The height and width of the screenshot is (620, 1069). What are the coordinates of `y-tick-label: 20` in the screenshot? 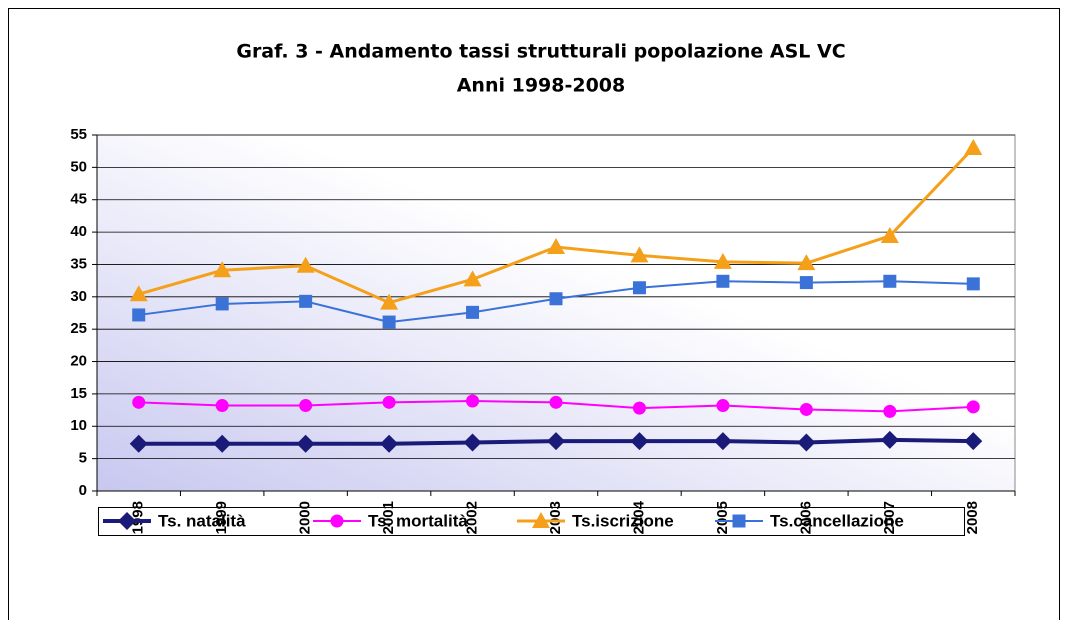 It's located at (78, 361).